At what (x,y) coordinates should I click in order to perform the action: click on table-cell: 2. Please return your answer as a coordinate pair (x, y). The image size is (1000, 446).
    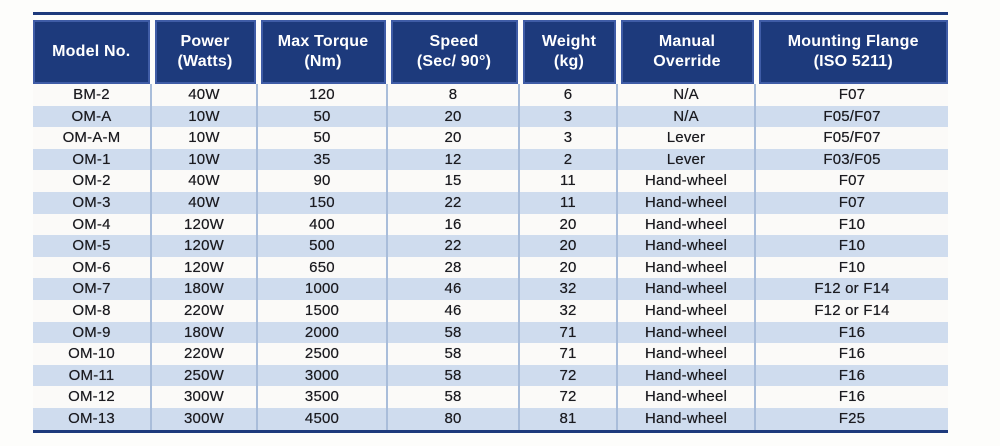
    Looking at the image, I should click on (569, 159).